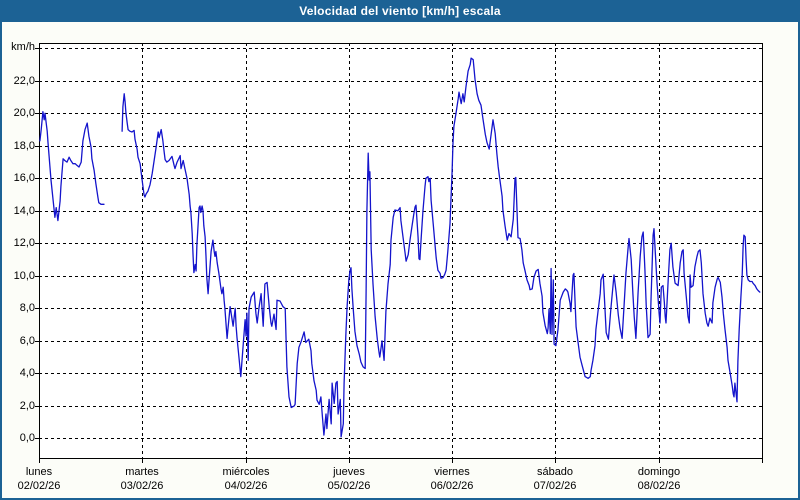  Describe the element at coordinates (39, 486) in the screenshot. I see `x-date-label: 02/02/26` at that location.